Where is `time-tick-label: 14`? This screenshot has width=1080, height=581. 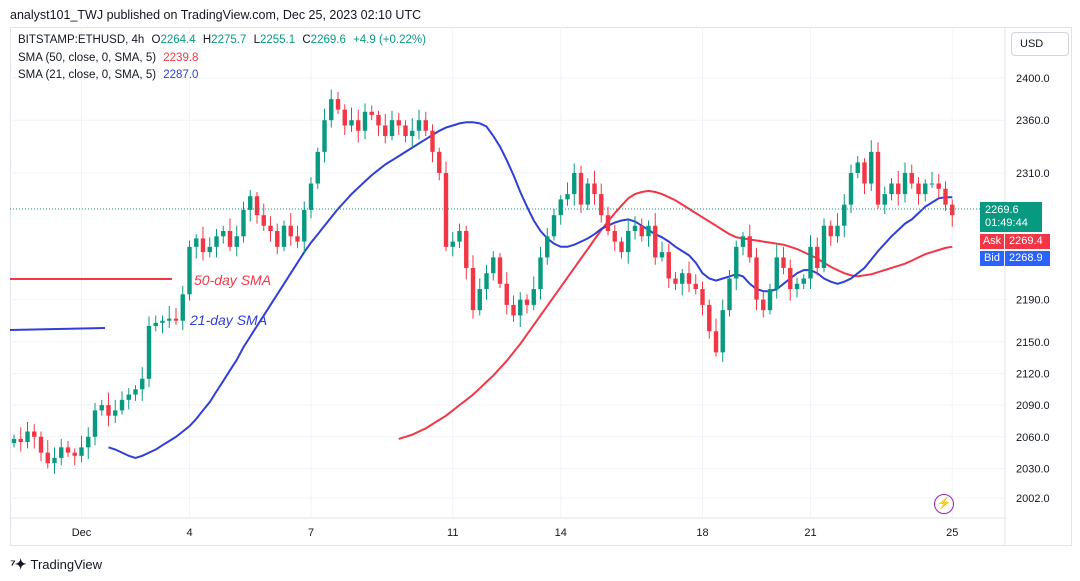 time-tick-label: 14 is located at coordinates (561, 533).